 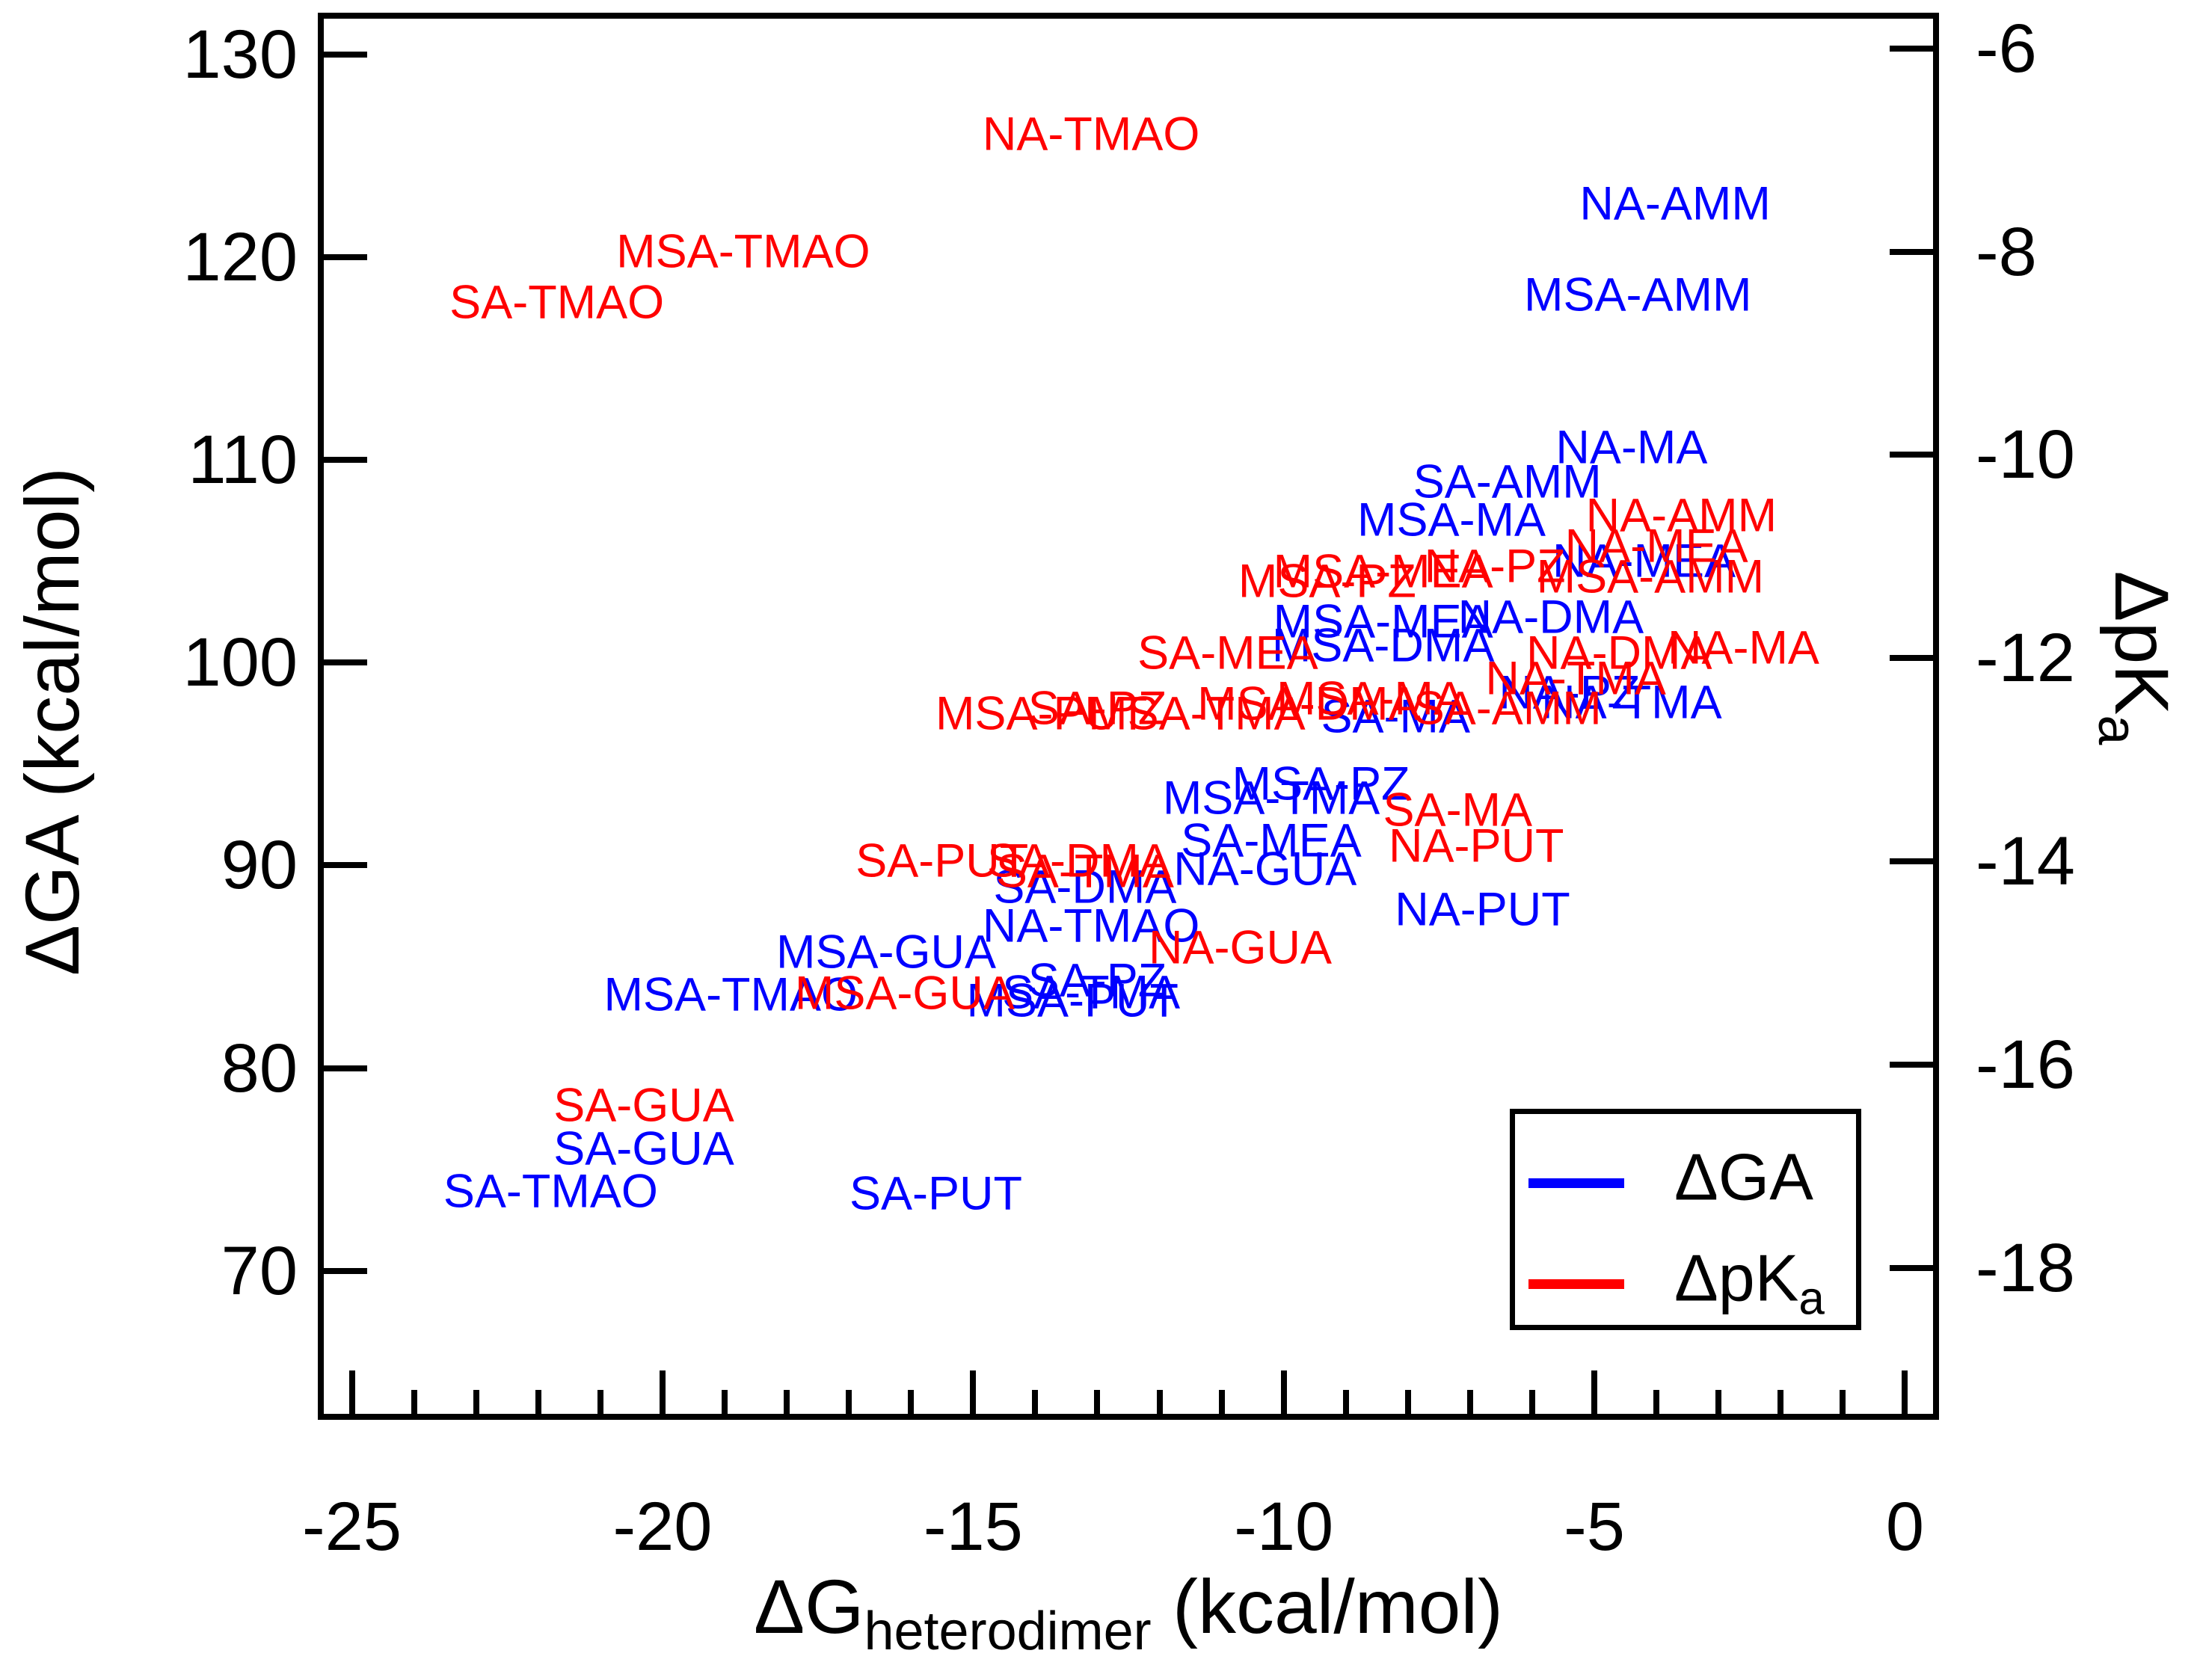 What do you see at coordinates (259, 865) in the screenshot?
I see `y-left-tick-label: 90` at bounding box center [259, 865].